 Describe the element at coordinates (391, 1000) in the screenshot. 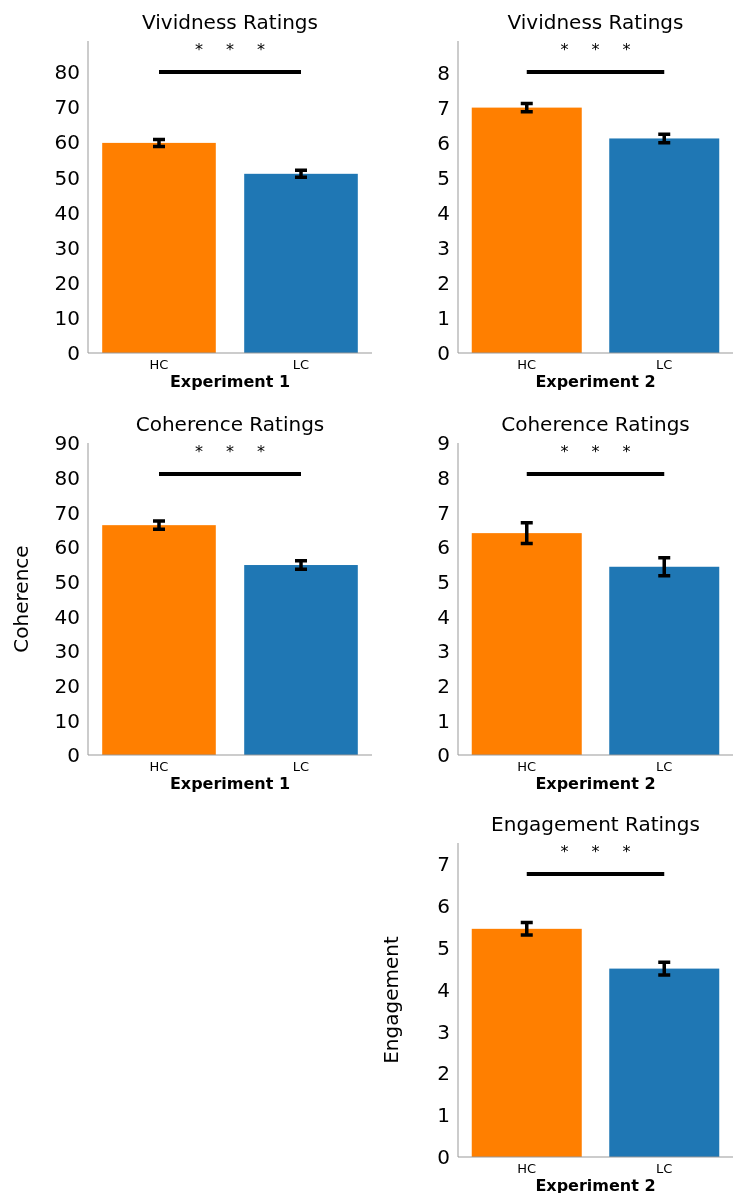

I see `y-axis-title: Engagement` at that location.